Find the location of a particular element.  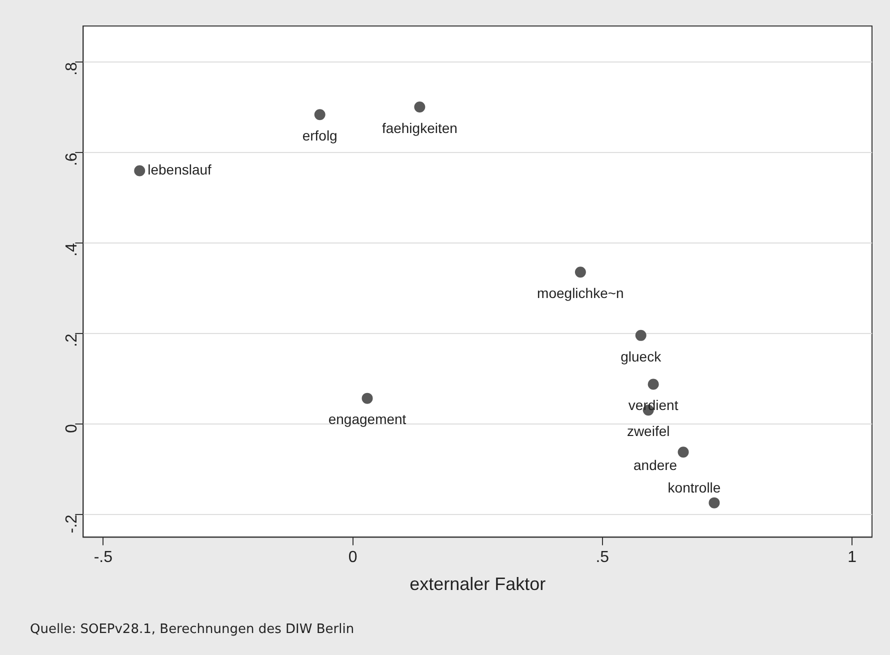

y-tick-label: .8 is located at coordinates (72, 69).